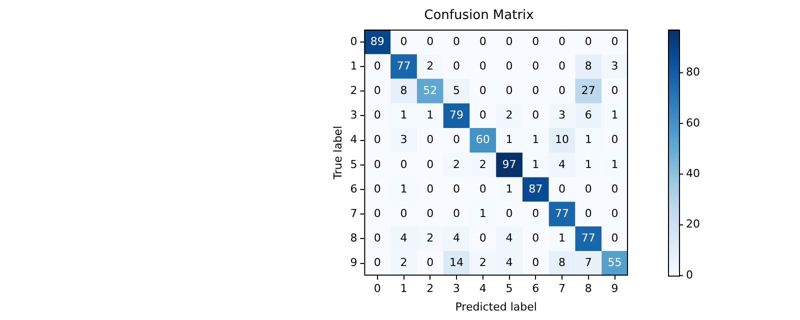 This screenshot has height=320, width=800. Describe the element at coordinates (496, 307) in the screenshot. I see `x-axis-title: Predicted label` at that location.